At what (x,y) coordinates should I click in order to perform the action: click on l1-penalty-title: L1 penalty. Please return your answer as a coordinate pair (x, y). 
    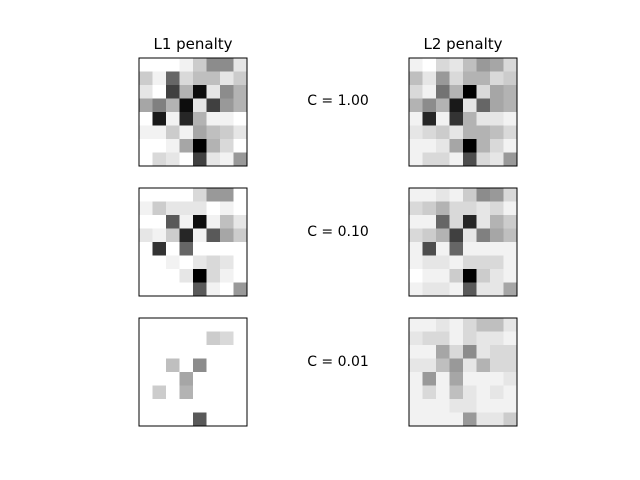
    Looking at the image, I should click on (192, 44).